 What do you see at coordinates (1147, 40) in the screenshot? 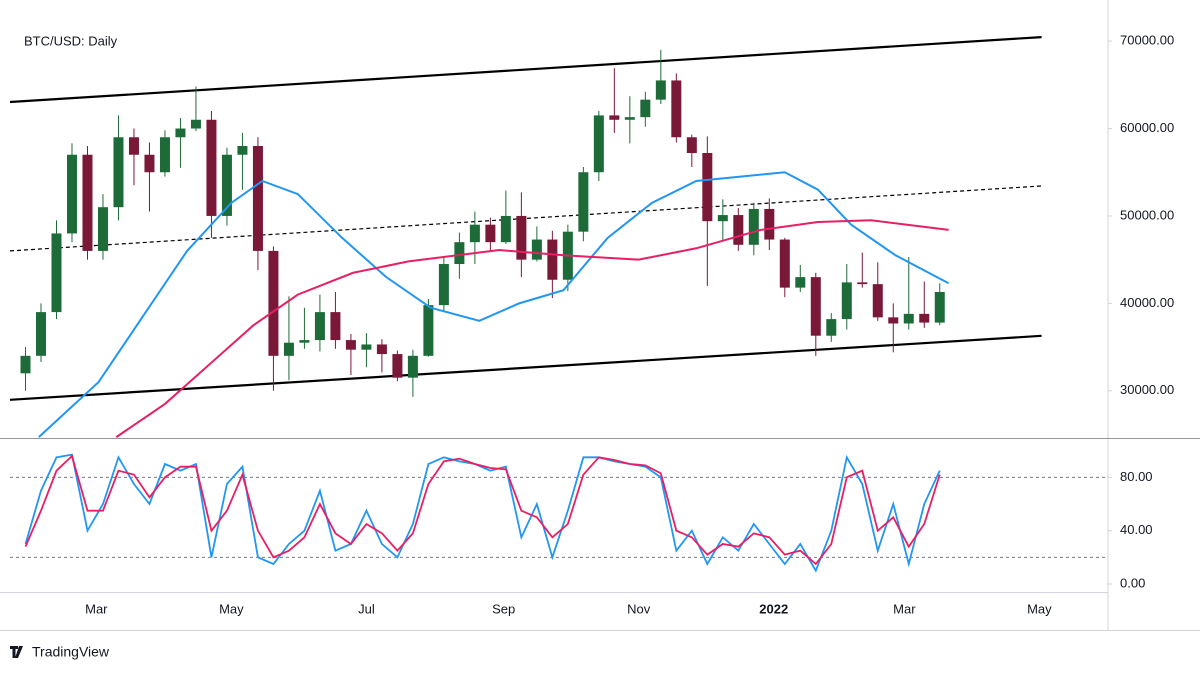
I see `y-tick-label: 70000.00` at bounding box center [1147, 40].